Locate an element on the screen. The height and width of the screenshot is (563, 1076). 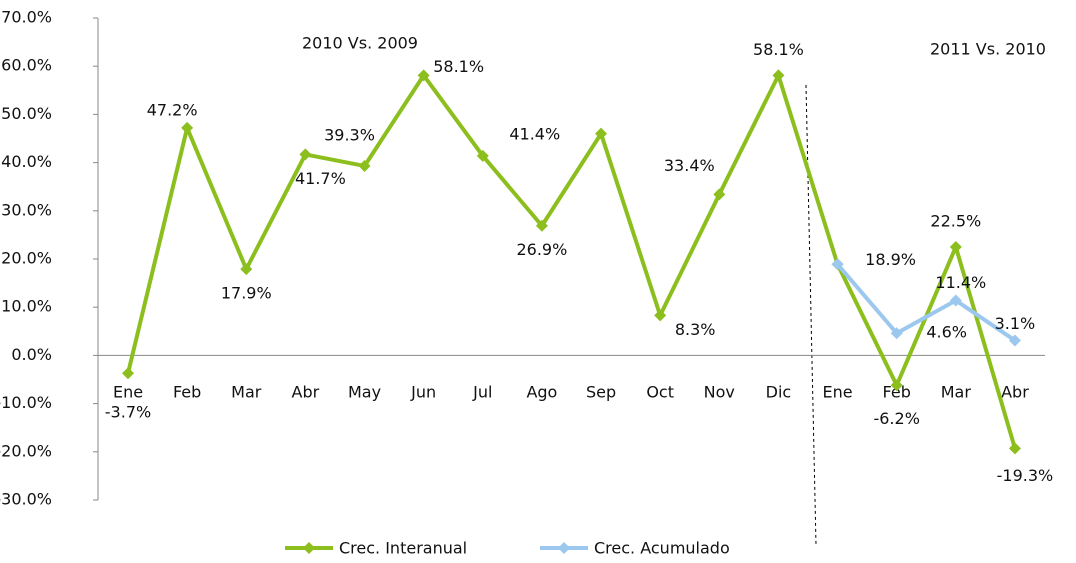
data-label: 11.4% is located at coordinates (960, 282).